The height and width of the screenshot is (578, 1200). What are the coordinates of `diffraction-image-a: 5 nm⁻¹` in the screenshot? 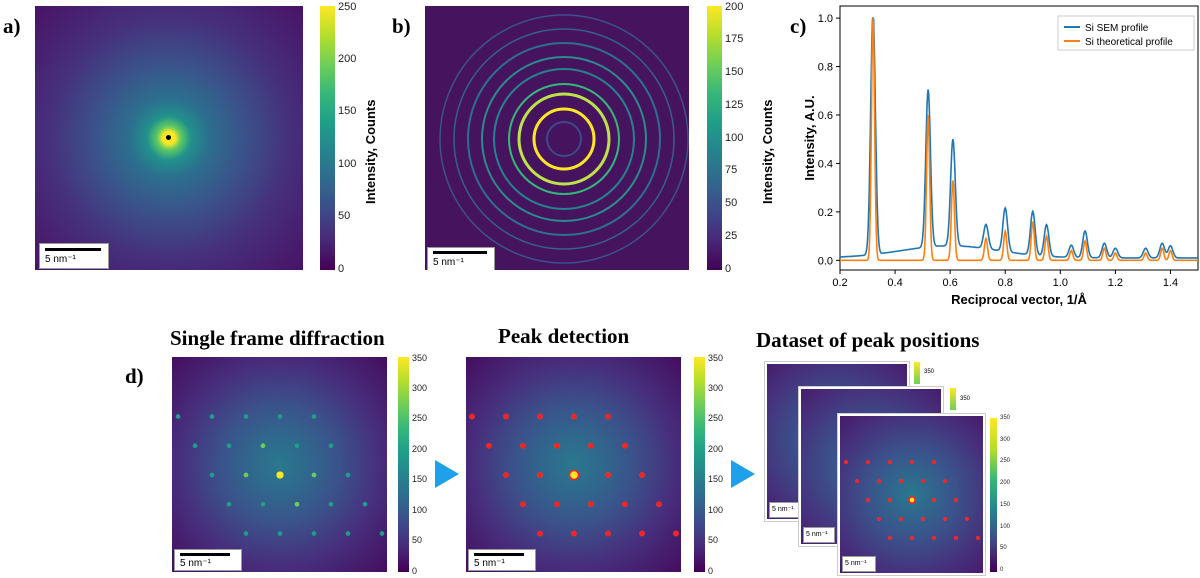 It's located at (169, 138).